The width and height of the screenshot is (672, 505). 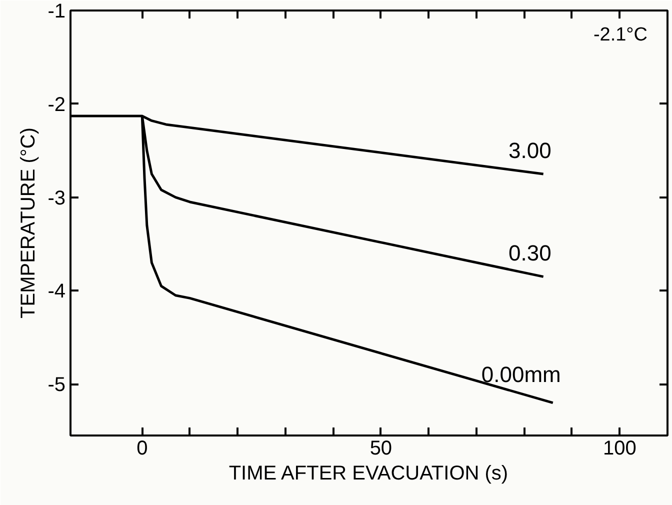 I want to click on series-label: 0.00mm, so click(x=521, y=374).